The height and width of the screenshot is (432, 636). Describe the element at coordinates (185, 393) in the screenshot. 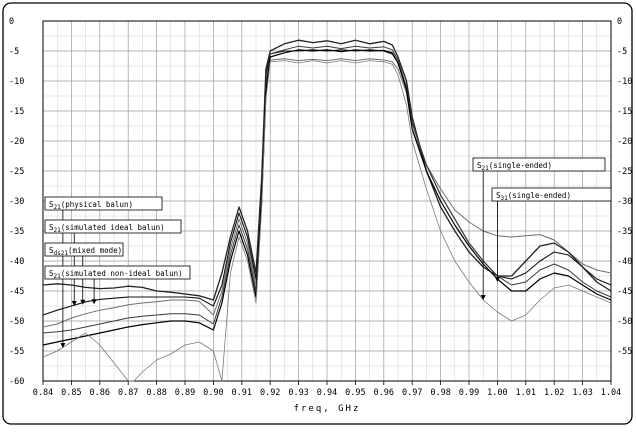

I see `x-tick-label: 0.89` at that location.